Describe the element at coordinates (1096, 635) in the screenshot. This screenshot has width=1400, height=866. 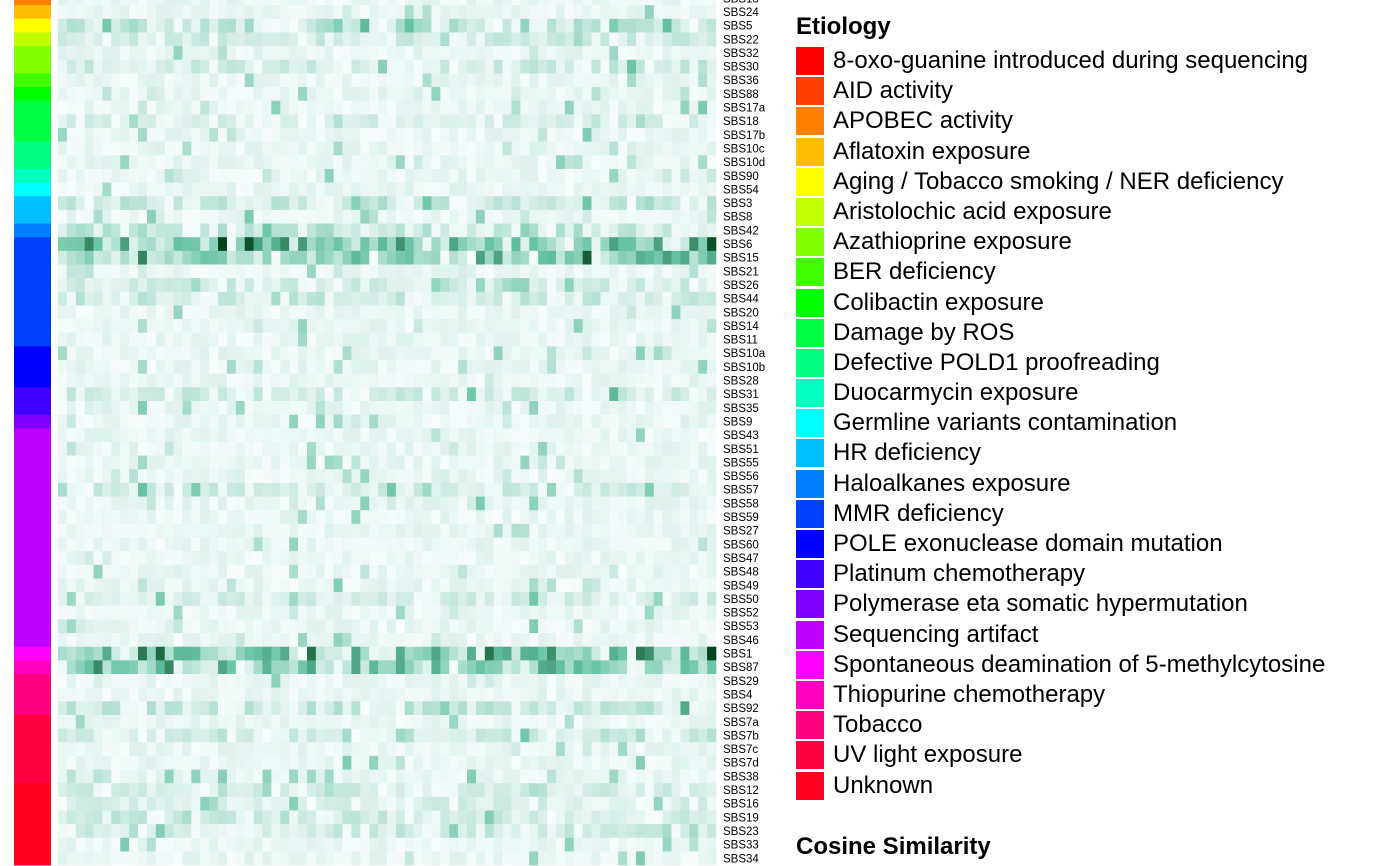
I see `legend-item: Sequencing artifact` at that location.